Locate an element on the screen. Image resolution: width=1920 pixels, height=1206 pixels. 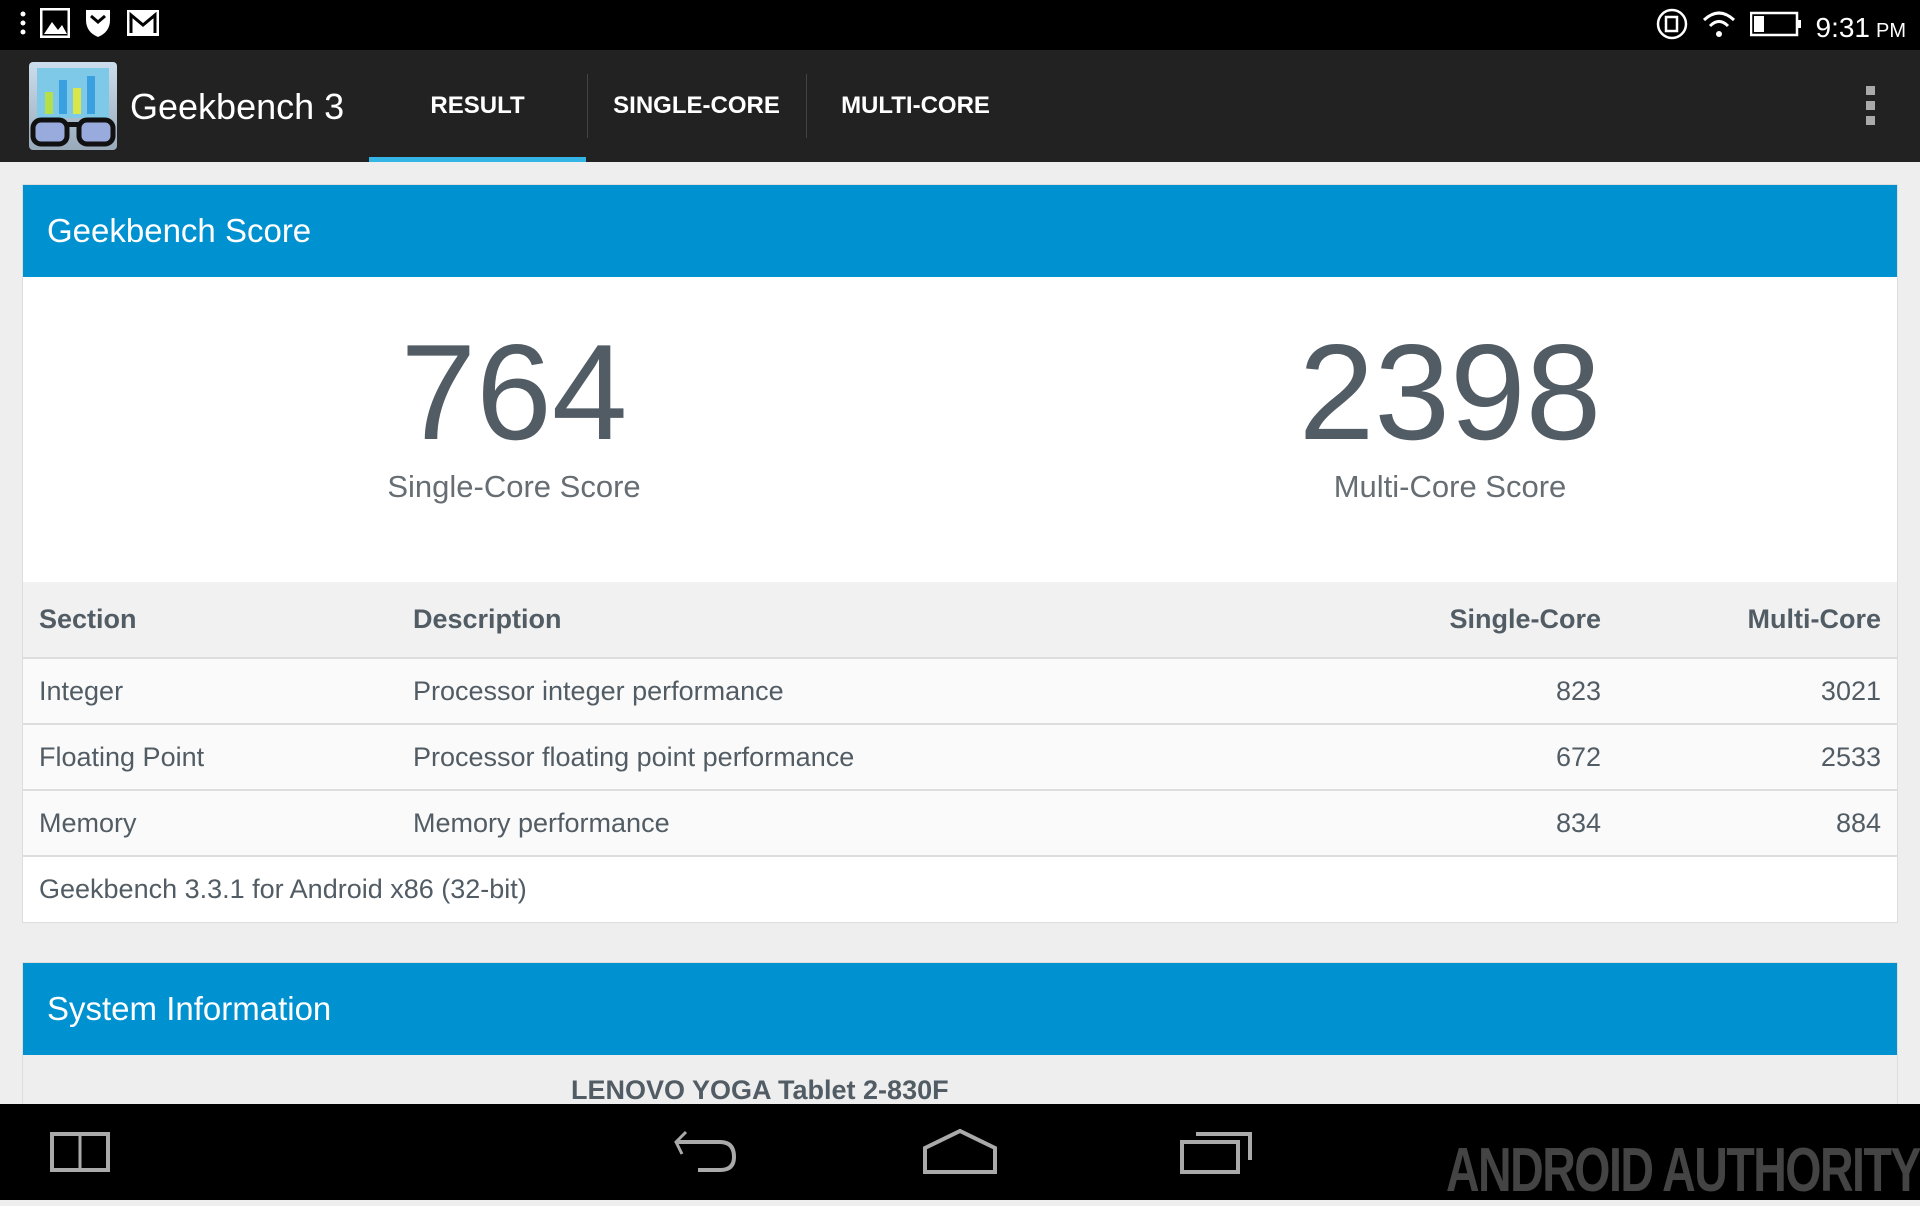
tab-multi-core: MULTI-CORE is located at coordinates (915, 105).